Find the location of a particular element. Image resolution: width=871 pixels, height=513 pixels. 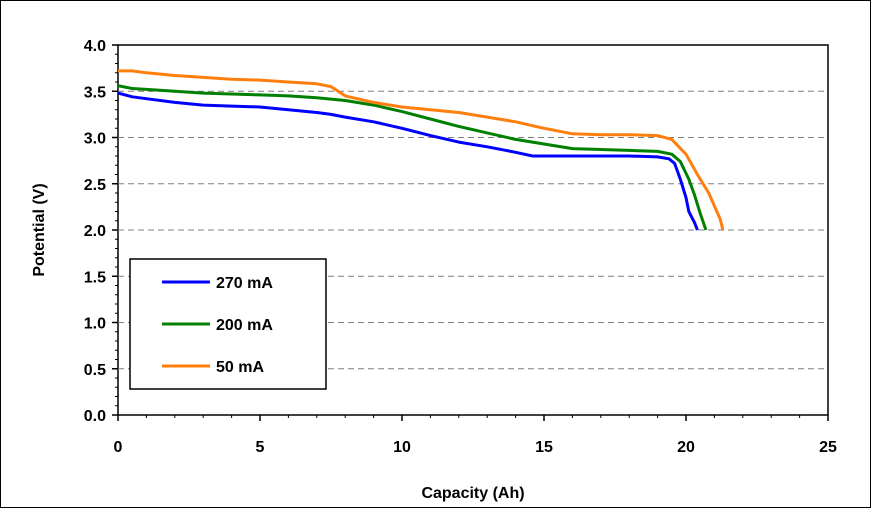

y-tick-label: 0.5 is located at coordinates (95, 370).